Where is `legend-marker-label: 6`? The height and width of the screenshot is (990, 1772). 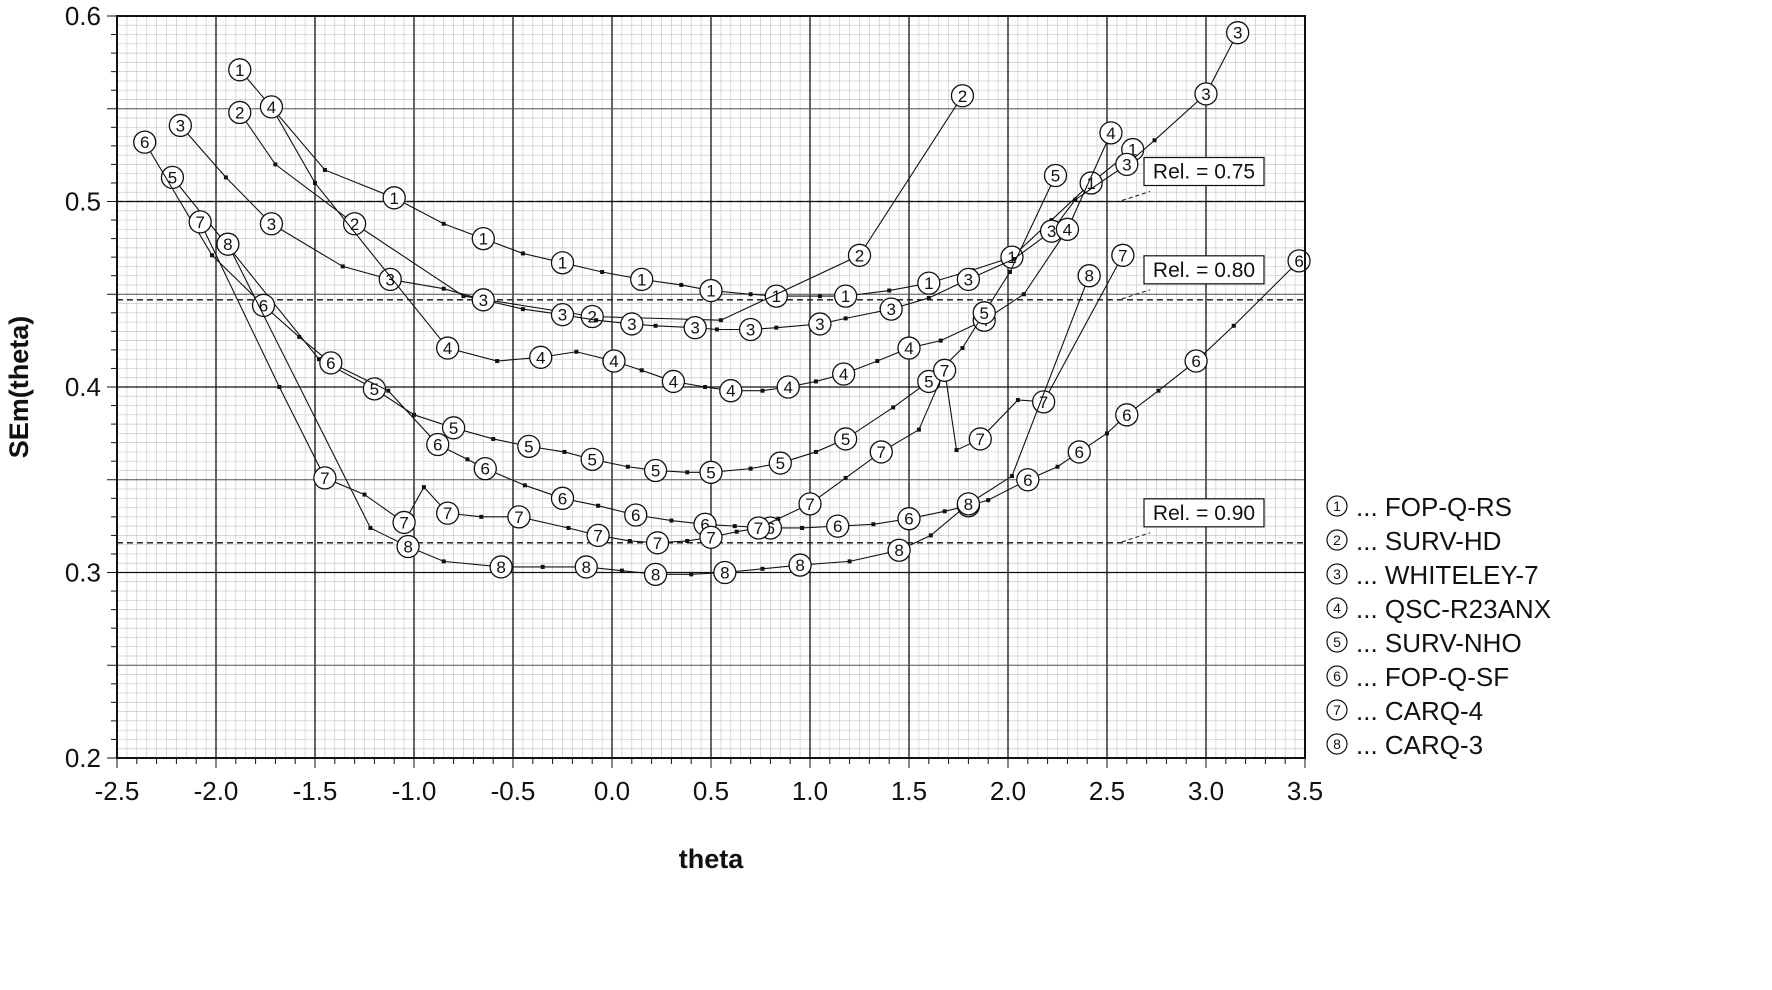
legend-marker-label: 6 is located at coordinates (1337, 676).